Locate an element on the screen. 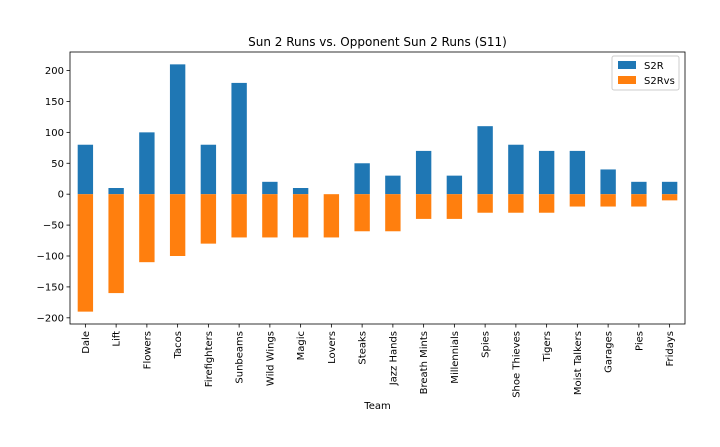 The height and width of the screenshot is (447, 720). bar-s2r-fridays is located at coordinates (669, 188).